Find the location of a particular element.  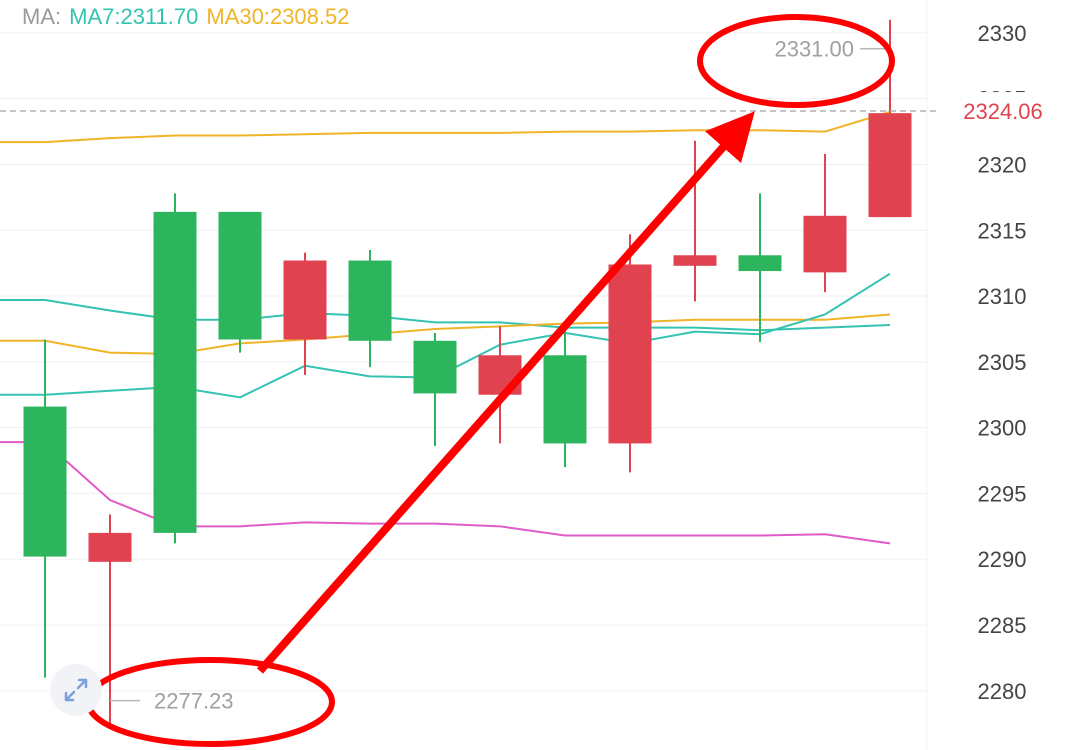

last-price-tag is located at coordinates (1000, 111).